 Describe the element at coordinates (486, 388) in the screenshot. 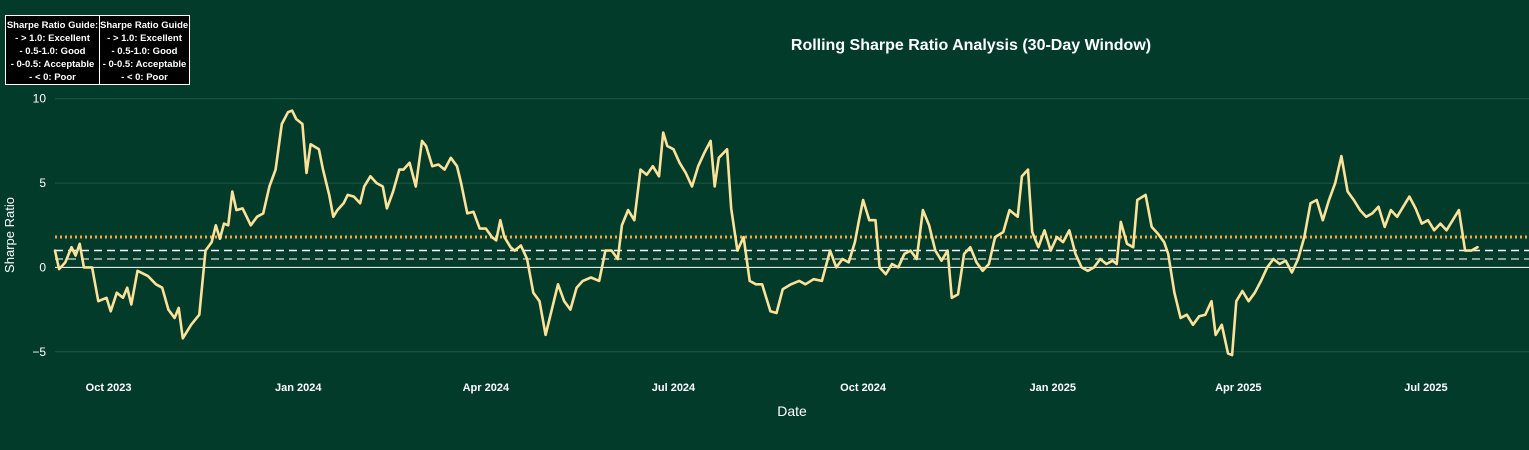

I see `x-tick-label: Apr 2024` at that location.